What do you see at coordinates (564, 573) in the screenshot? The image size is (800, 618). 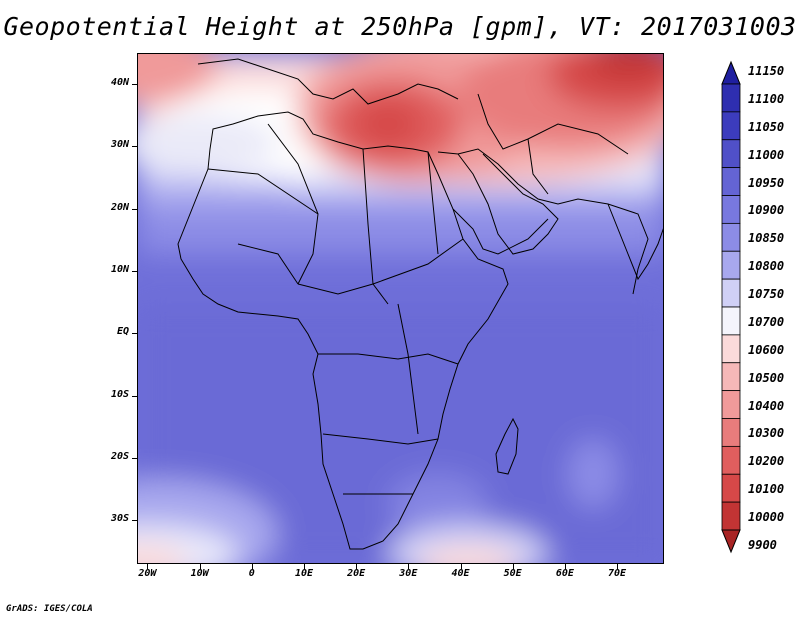 I see `lon-label-60e: 60E` at bounding box center [564, 573].